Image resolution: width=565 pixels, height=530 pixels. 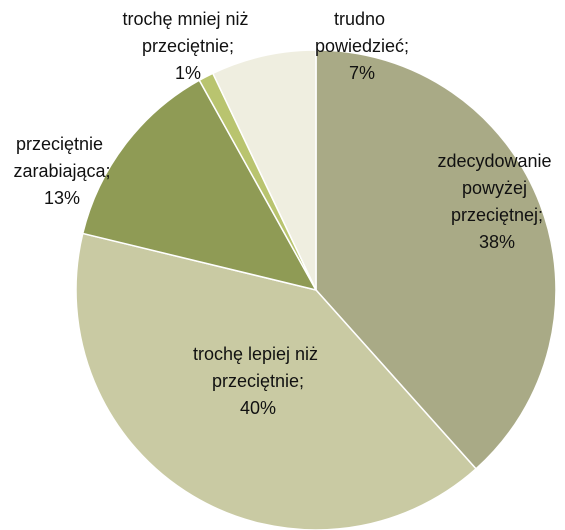 What do you see at coordinates (362, 32) in the screenshot?
I see `slice-label: trudno powiedzieć;` at bounding box center [362, 32].